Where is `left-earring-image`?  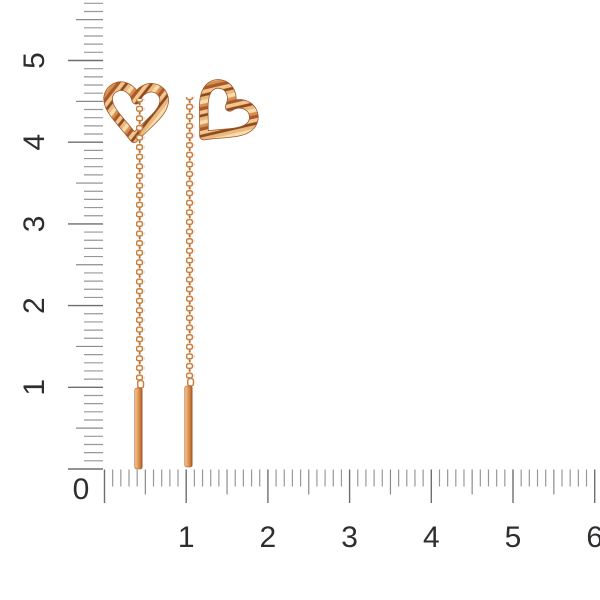
left-earring-image is located at coordinates (136, 275).